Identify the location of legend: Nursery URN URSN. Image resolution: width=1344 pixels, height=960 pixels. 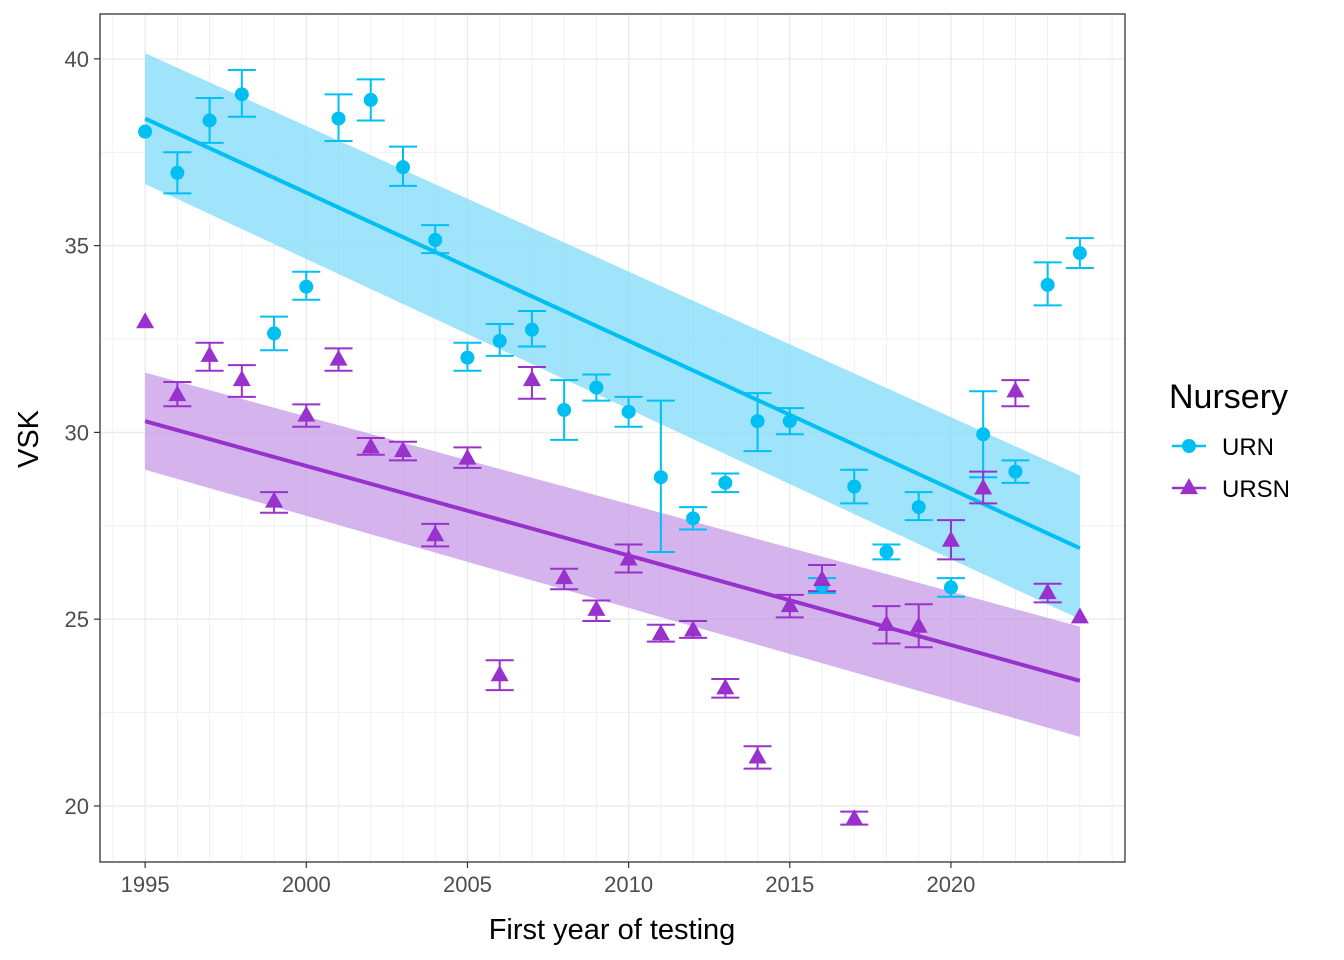
(1229, 440).